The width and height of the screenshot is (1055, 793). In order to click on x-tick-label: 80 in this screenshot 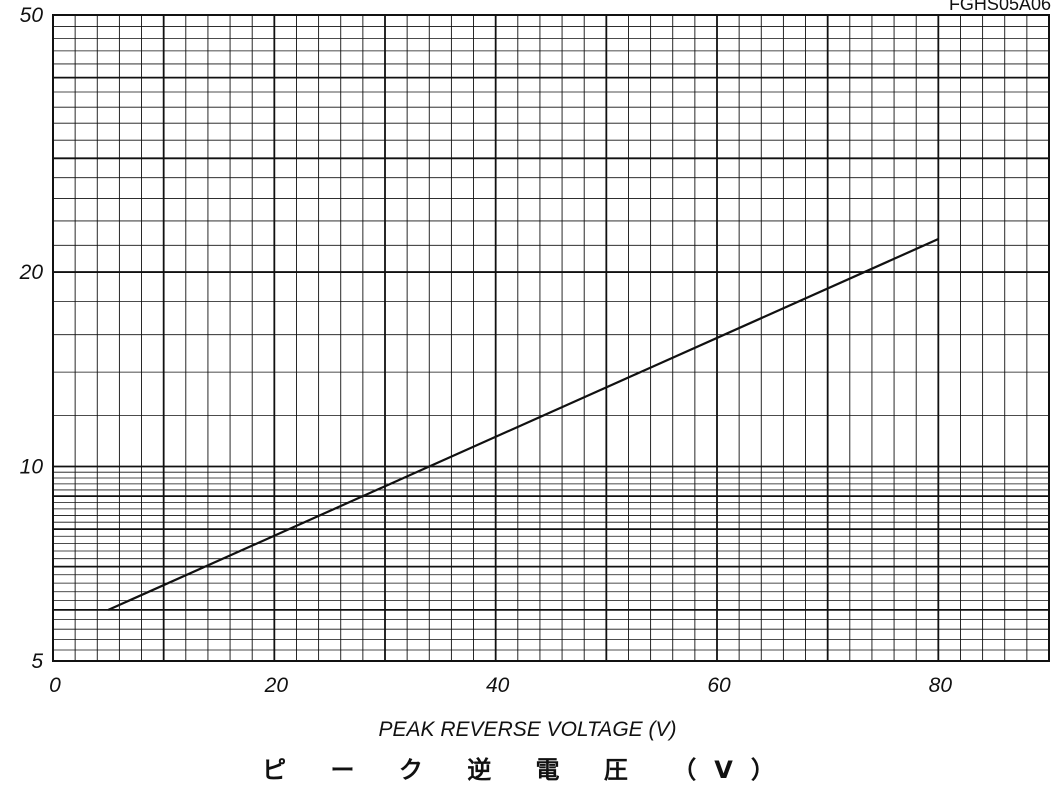, I will do `click(941, 685)`.